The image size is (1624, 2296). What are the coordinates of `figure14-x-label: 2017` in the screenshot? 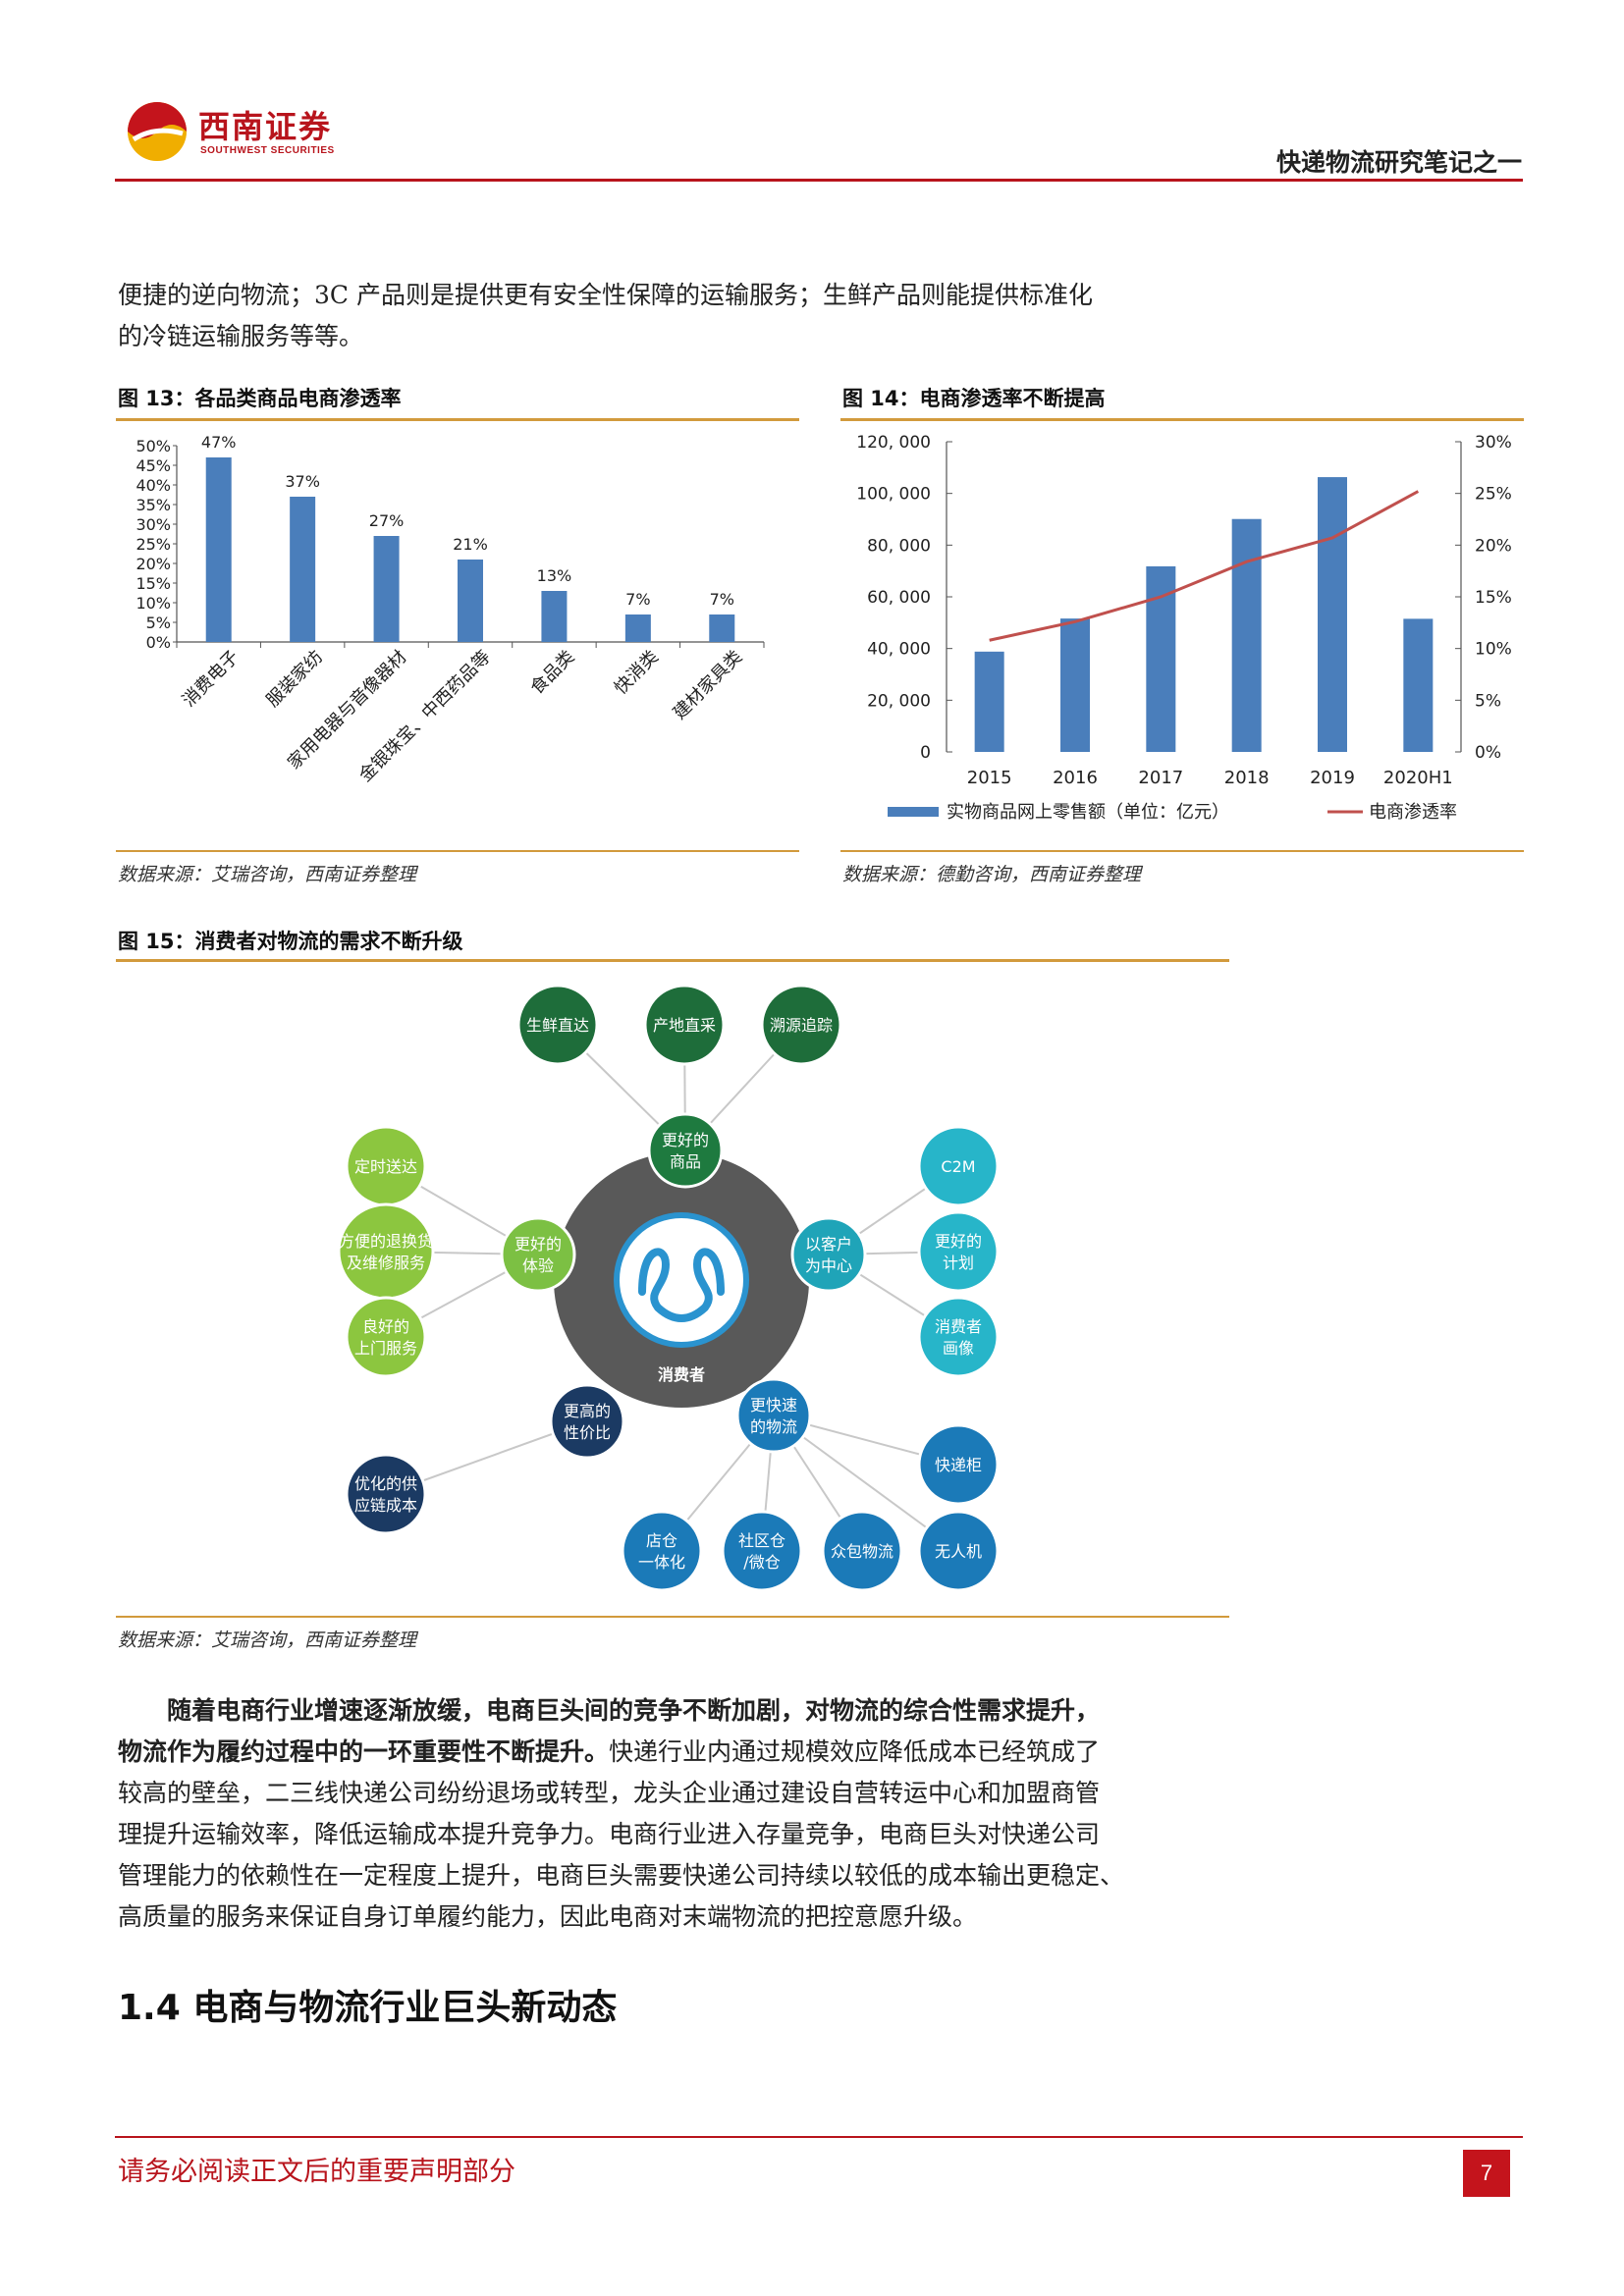 It's located at (1160, 778).